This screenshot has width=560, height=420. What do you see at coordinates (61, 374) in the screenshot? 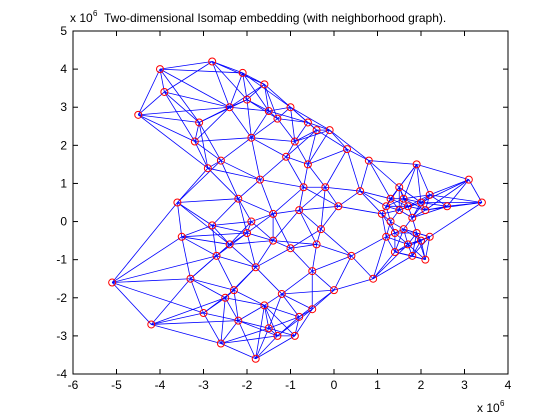
I see `y-tick-label: -4` at bounding box center [61, 374].